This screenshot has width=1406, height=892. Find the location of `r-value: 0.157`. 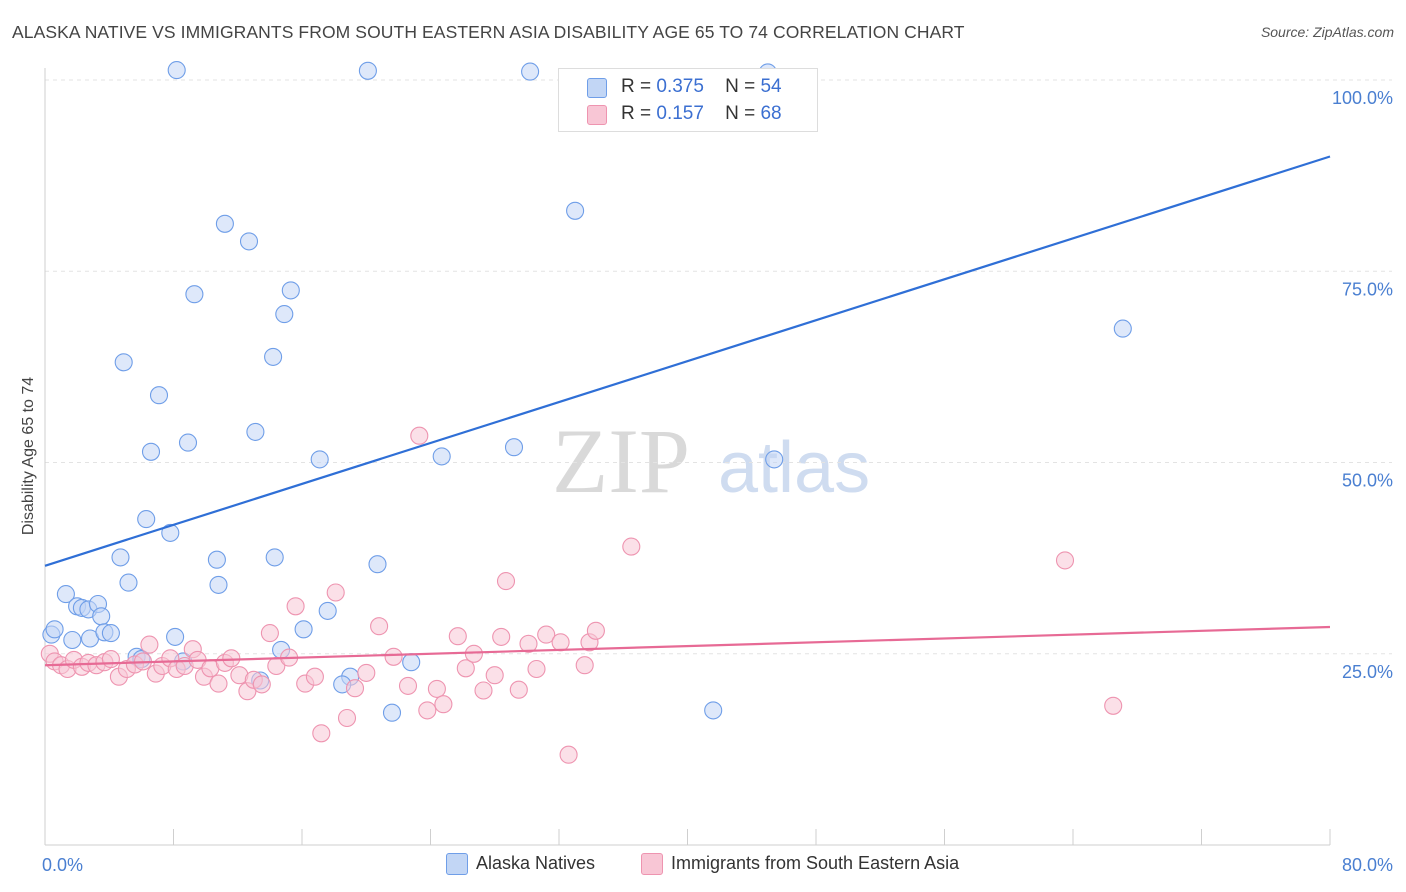

r-value: 0.157 is located at coordinates (680, 113).